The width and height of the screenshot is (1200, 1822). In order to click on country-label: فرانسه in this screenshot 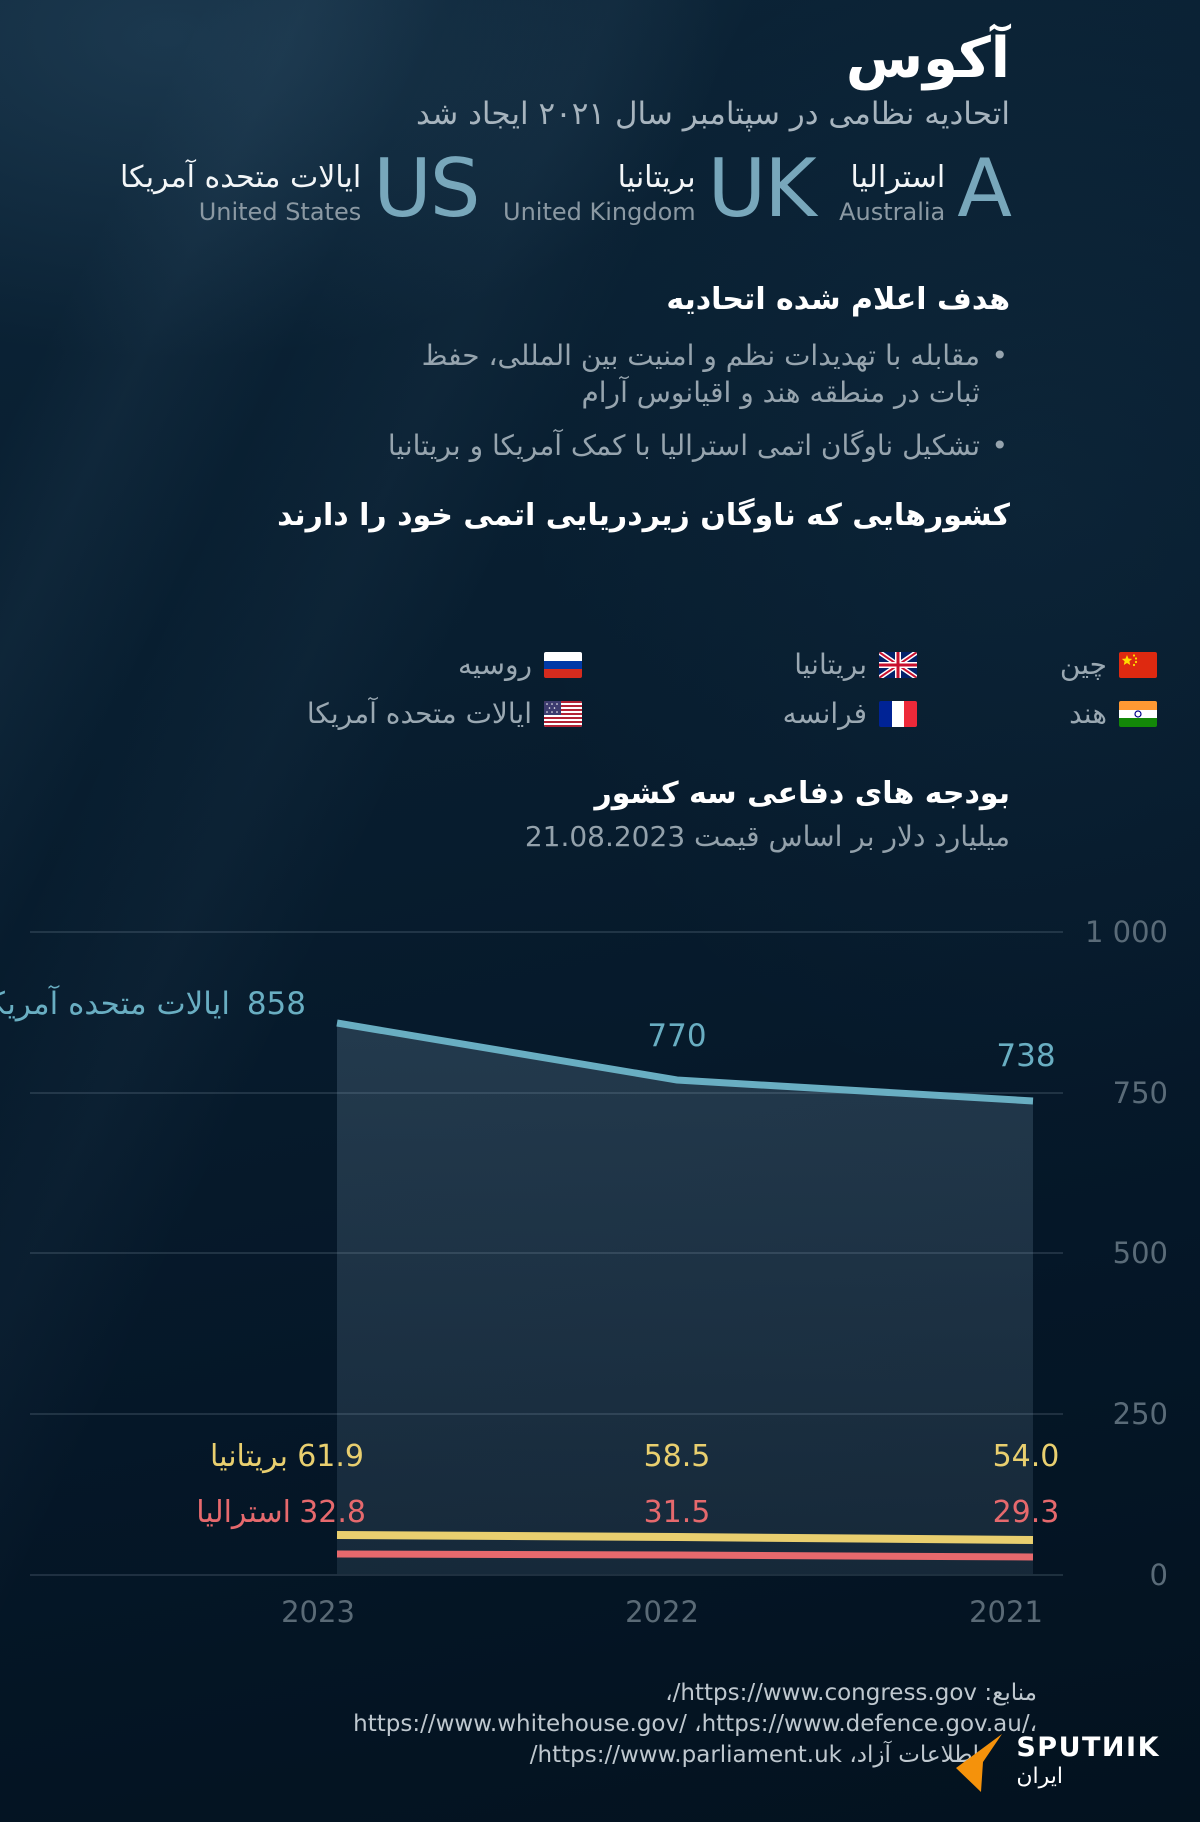, I will do `click(824, 713)`.